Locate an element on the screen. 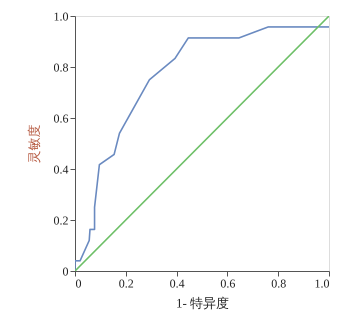  x-axis-title: 1- 特异度 is located at coordinates (203, 303).